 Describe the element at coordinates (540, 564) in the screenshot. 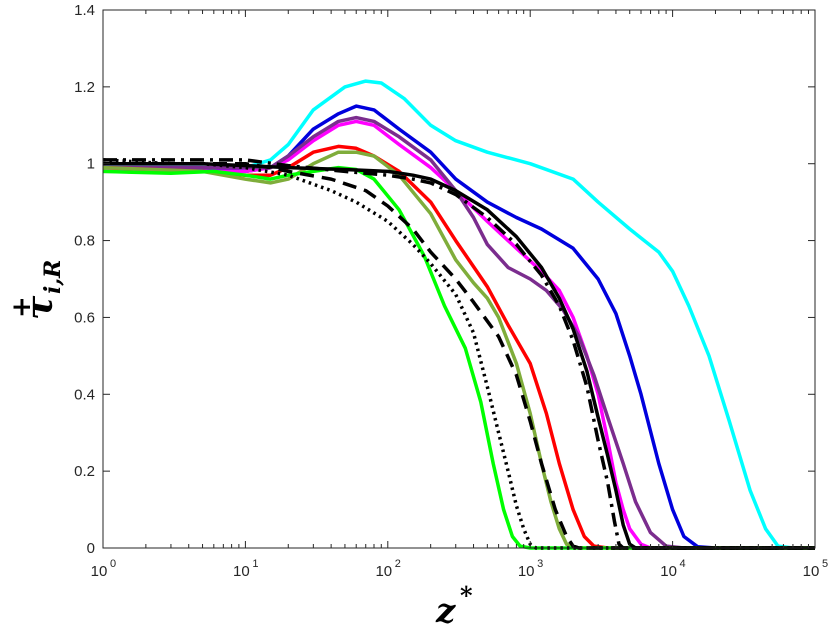

I see `x-tick-label-exp: 3` at that location.